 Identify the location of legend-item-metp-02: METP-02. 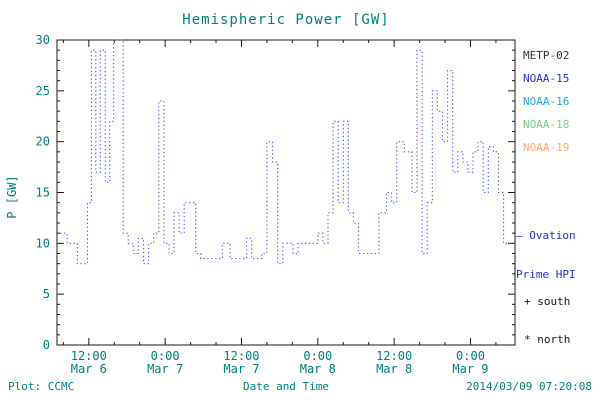
(546, 55).